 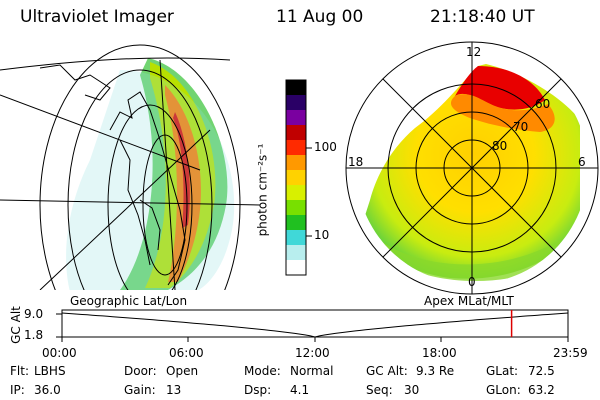 What do you see at coordinates (174, 390) in the screenshot?
I see `info-gain-value: 13` at bounding box center [174, 390].